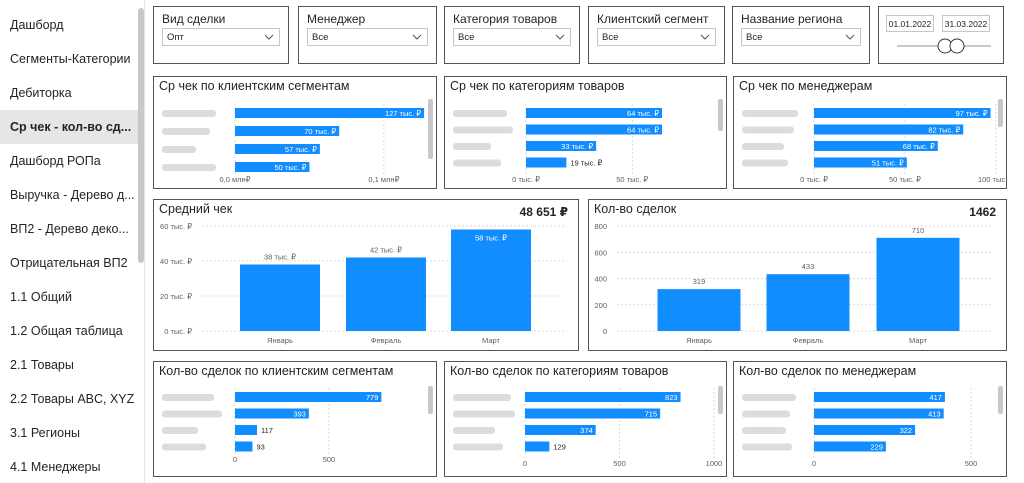  I want to click on slider-handle-end, so click(957, 46).